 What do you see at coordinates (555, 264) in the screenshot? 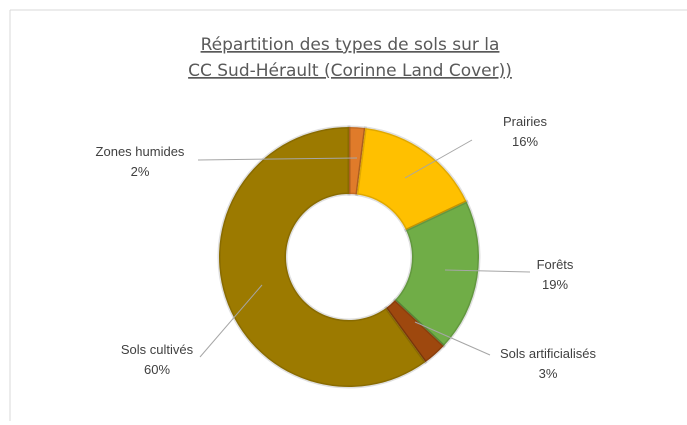
I see `data-label-name: Forêts` at bounding box center [555, 264].